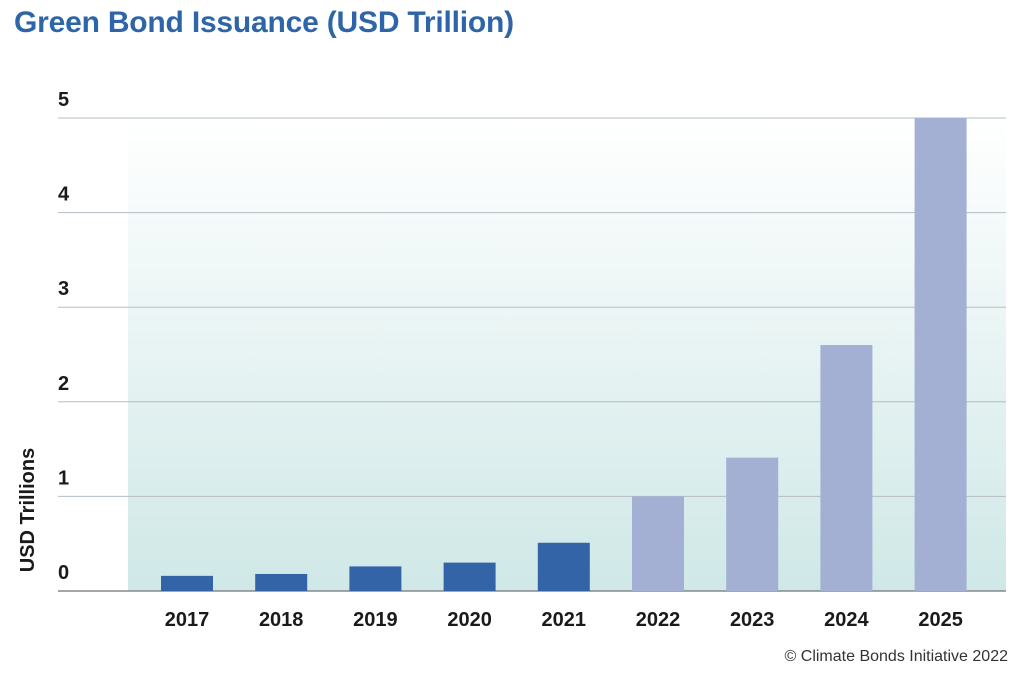 This screenshot has width=1024, height=682. What do you see at coordinates (64, 195) in the screenshot?
I see `y-tick-label: 4` at bounding box center [64, 195].